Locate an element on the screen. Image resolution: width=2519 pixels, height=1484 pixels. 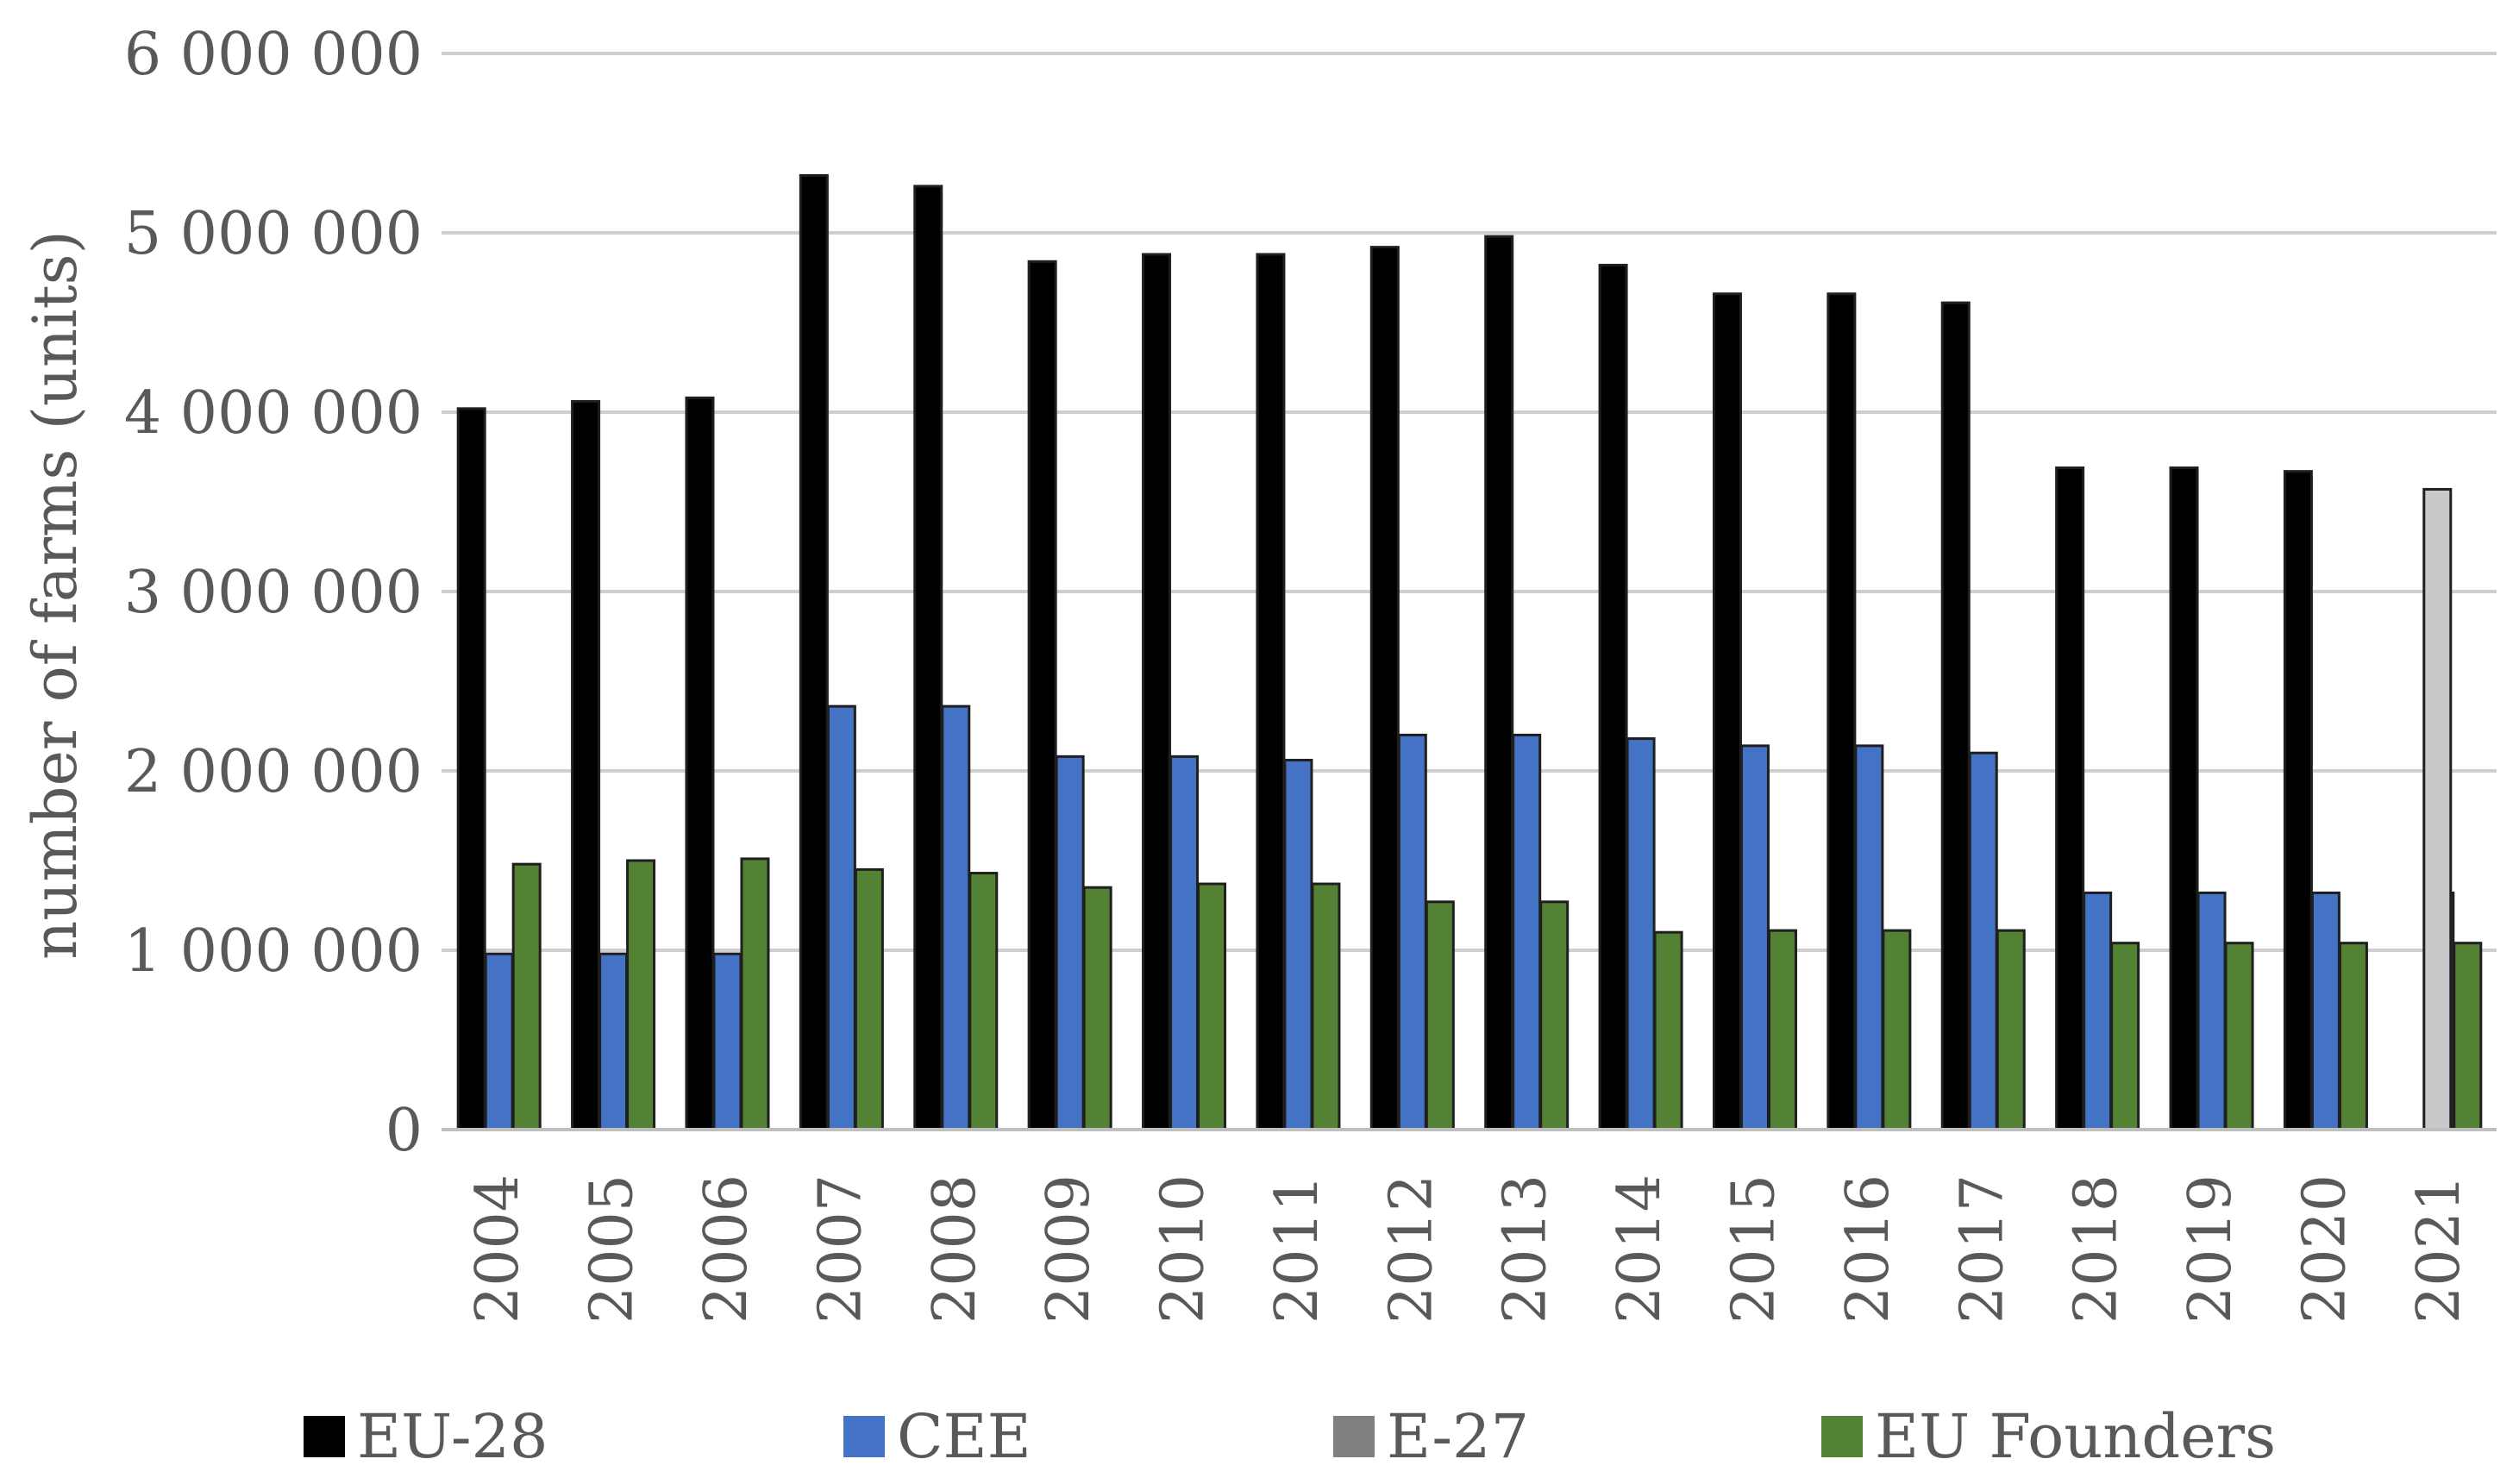
bar-eu-28-2018 is located at coordinates (2070, 798).